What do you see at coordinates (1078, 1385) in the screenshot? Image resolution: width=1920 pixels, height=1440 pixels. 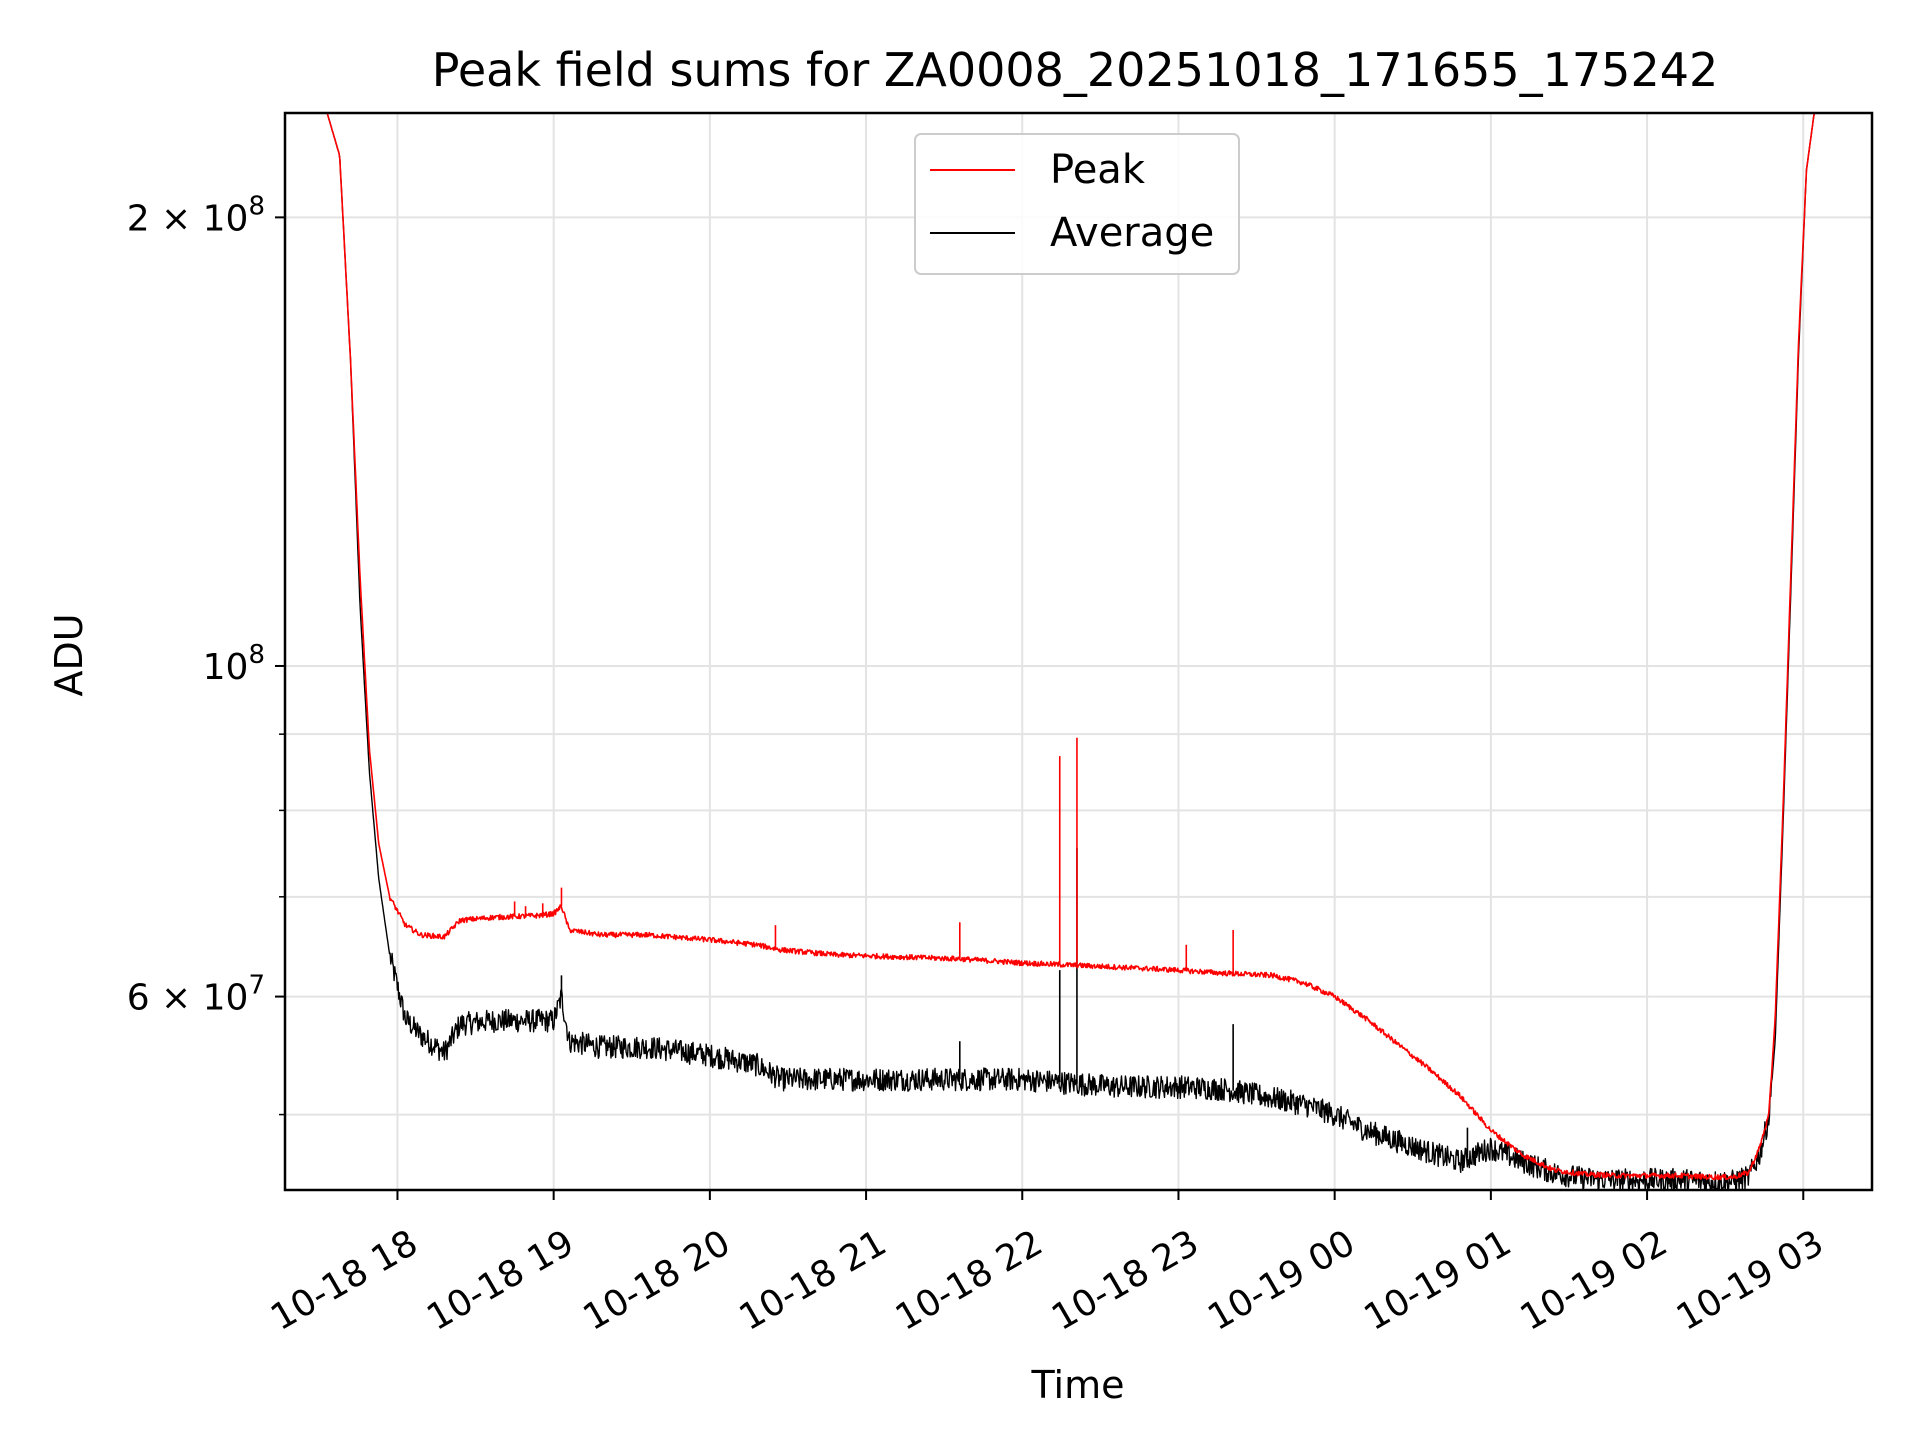 I see `x-axis-label: Time` at bounding box center [1078, 1385].